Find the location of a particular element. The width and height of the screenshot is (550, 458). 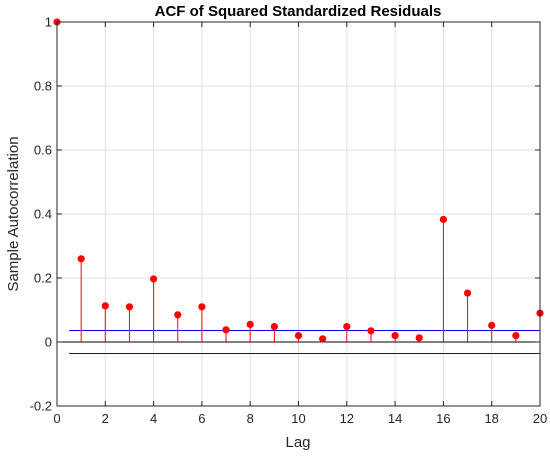

x-tick-label: 8 is located at coordinates (250, 418).